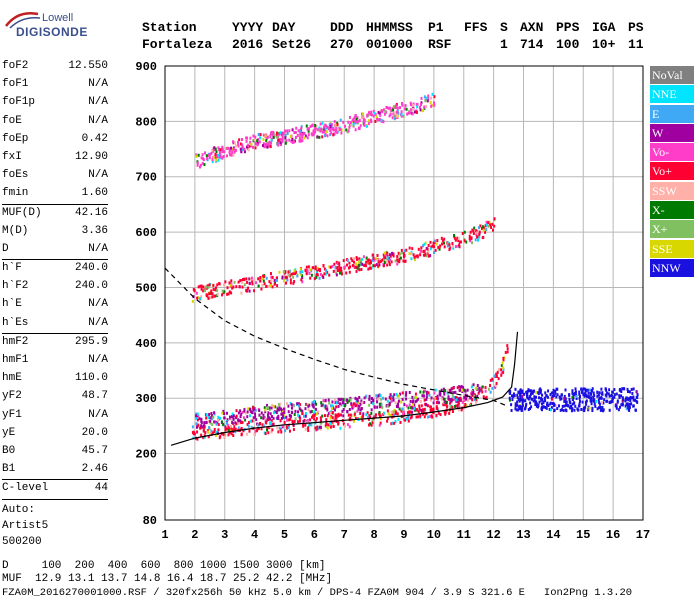 The width and height of the screenshot is (700, 600). What do you see at coordinates (248, 44) in the screenshot?
I see `header-value-year: 2016` at bounding box center [248, 44].